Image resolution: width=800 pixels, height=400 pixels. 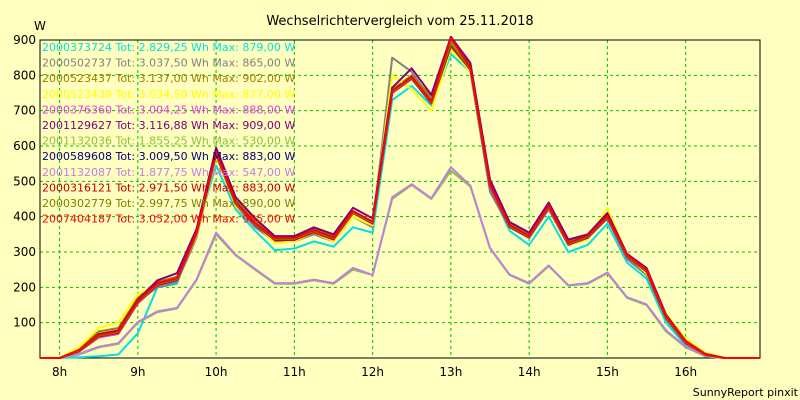 I want to click on y-tick-label: 400, so click(x=24, y=217).